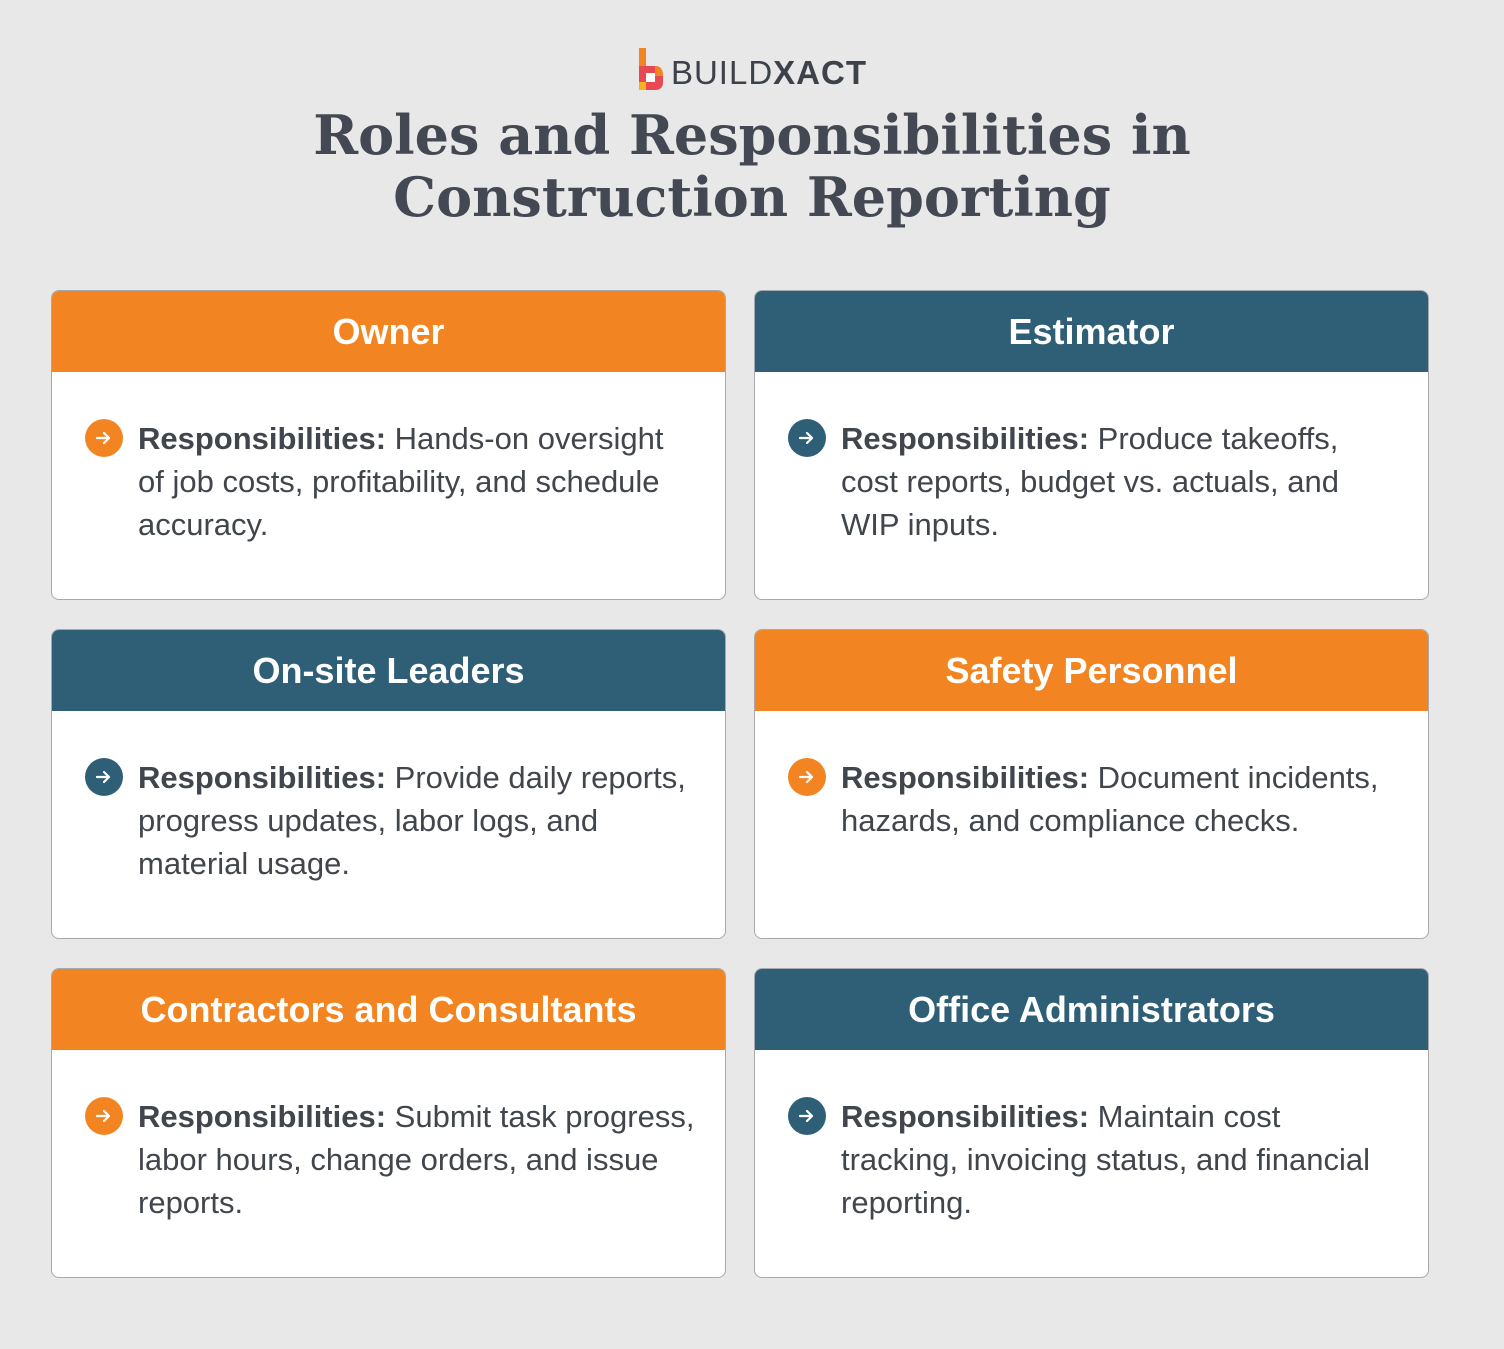 Image resolution: width=1504 pixels, height=1349 pixels. I want to click on card-header: On-site Leaders, so click(388, 670).